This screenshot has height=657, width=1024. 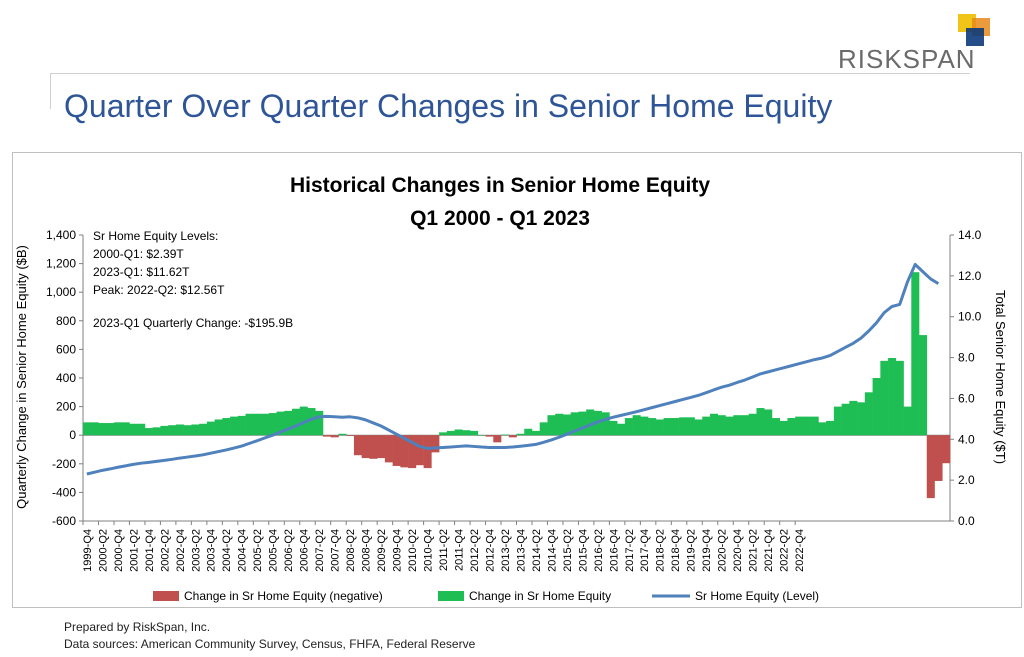 I want to click on x-tick-label: 2014-Q2, so click(x=537, y=550).